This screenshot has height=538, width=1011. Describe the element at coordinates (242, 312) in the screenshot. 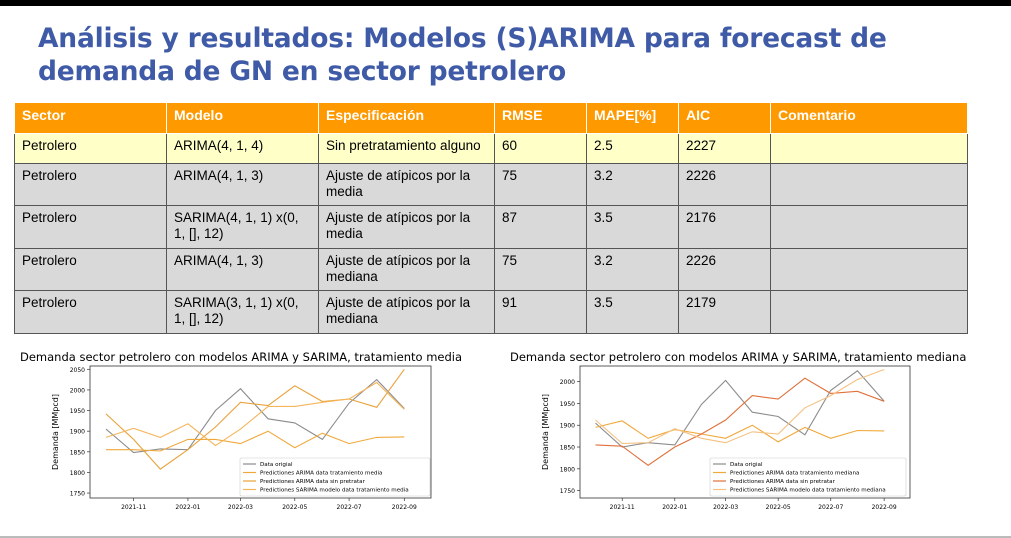

I see `cell-modelo: SARIMA(3, 1, 1) x(0, 1, [], 12)` at that location.